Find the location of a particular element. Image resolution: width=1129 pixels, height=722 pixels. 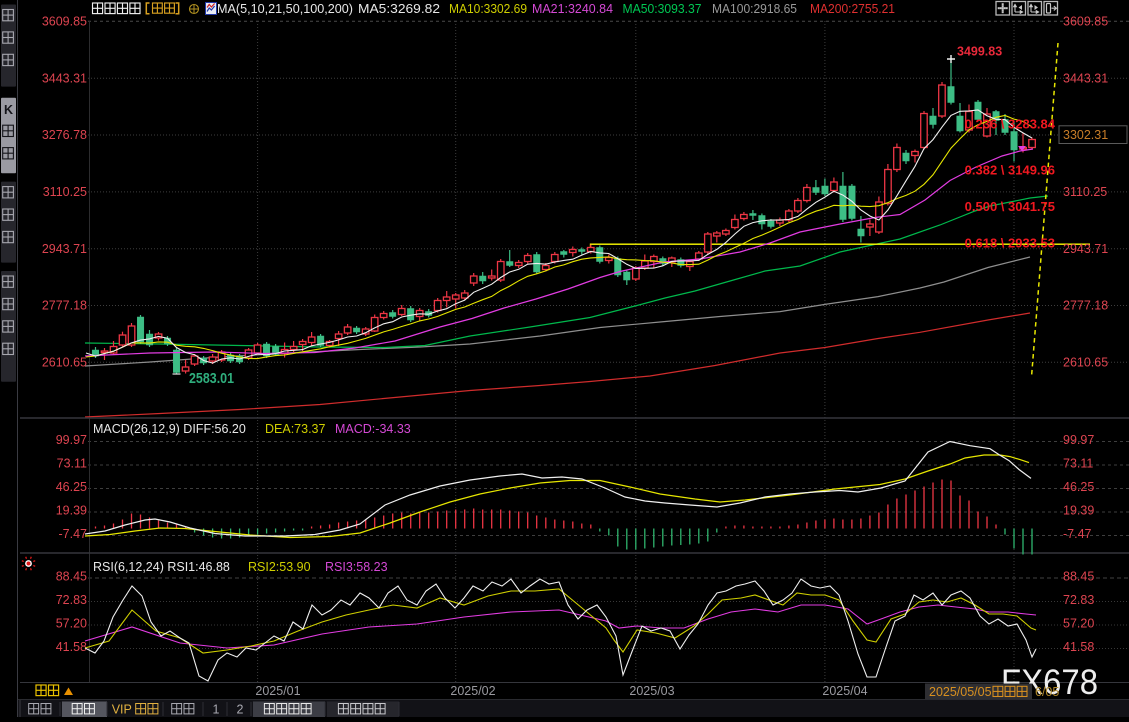

svg-text: 2025/04 is located at coordinates (844, 691).